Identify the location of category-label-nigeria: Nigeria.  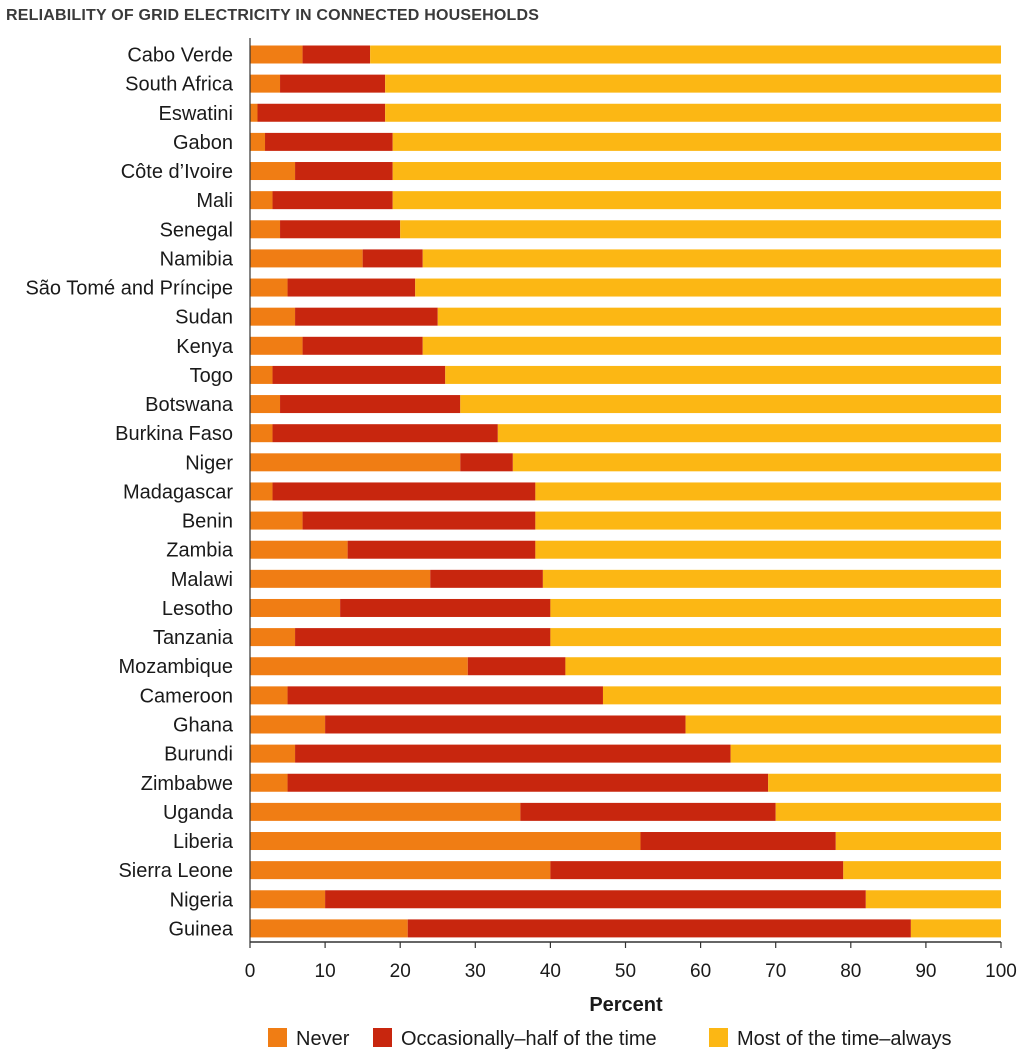
(202, 900).